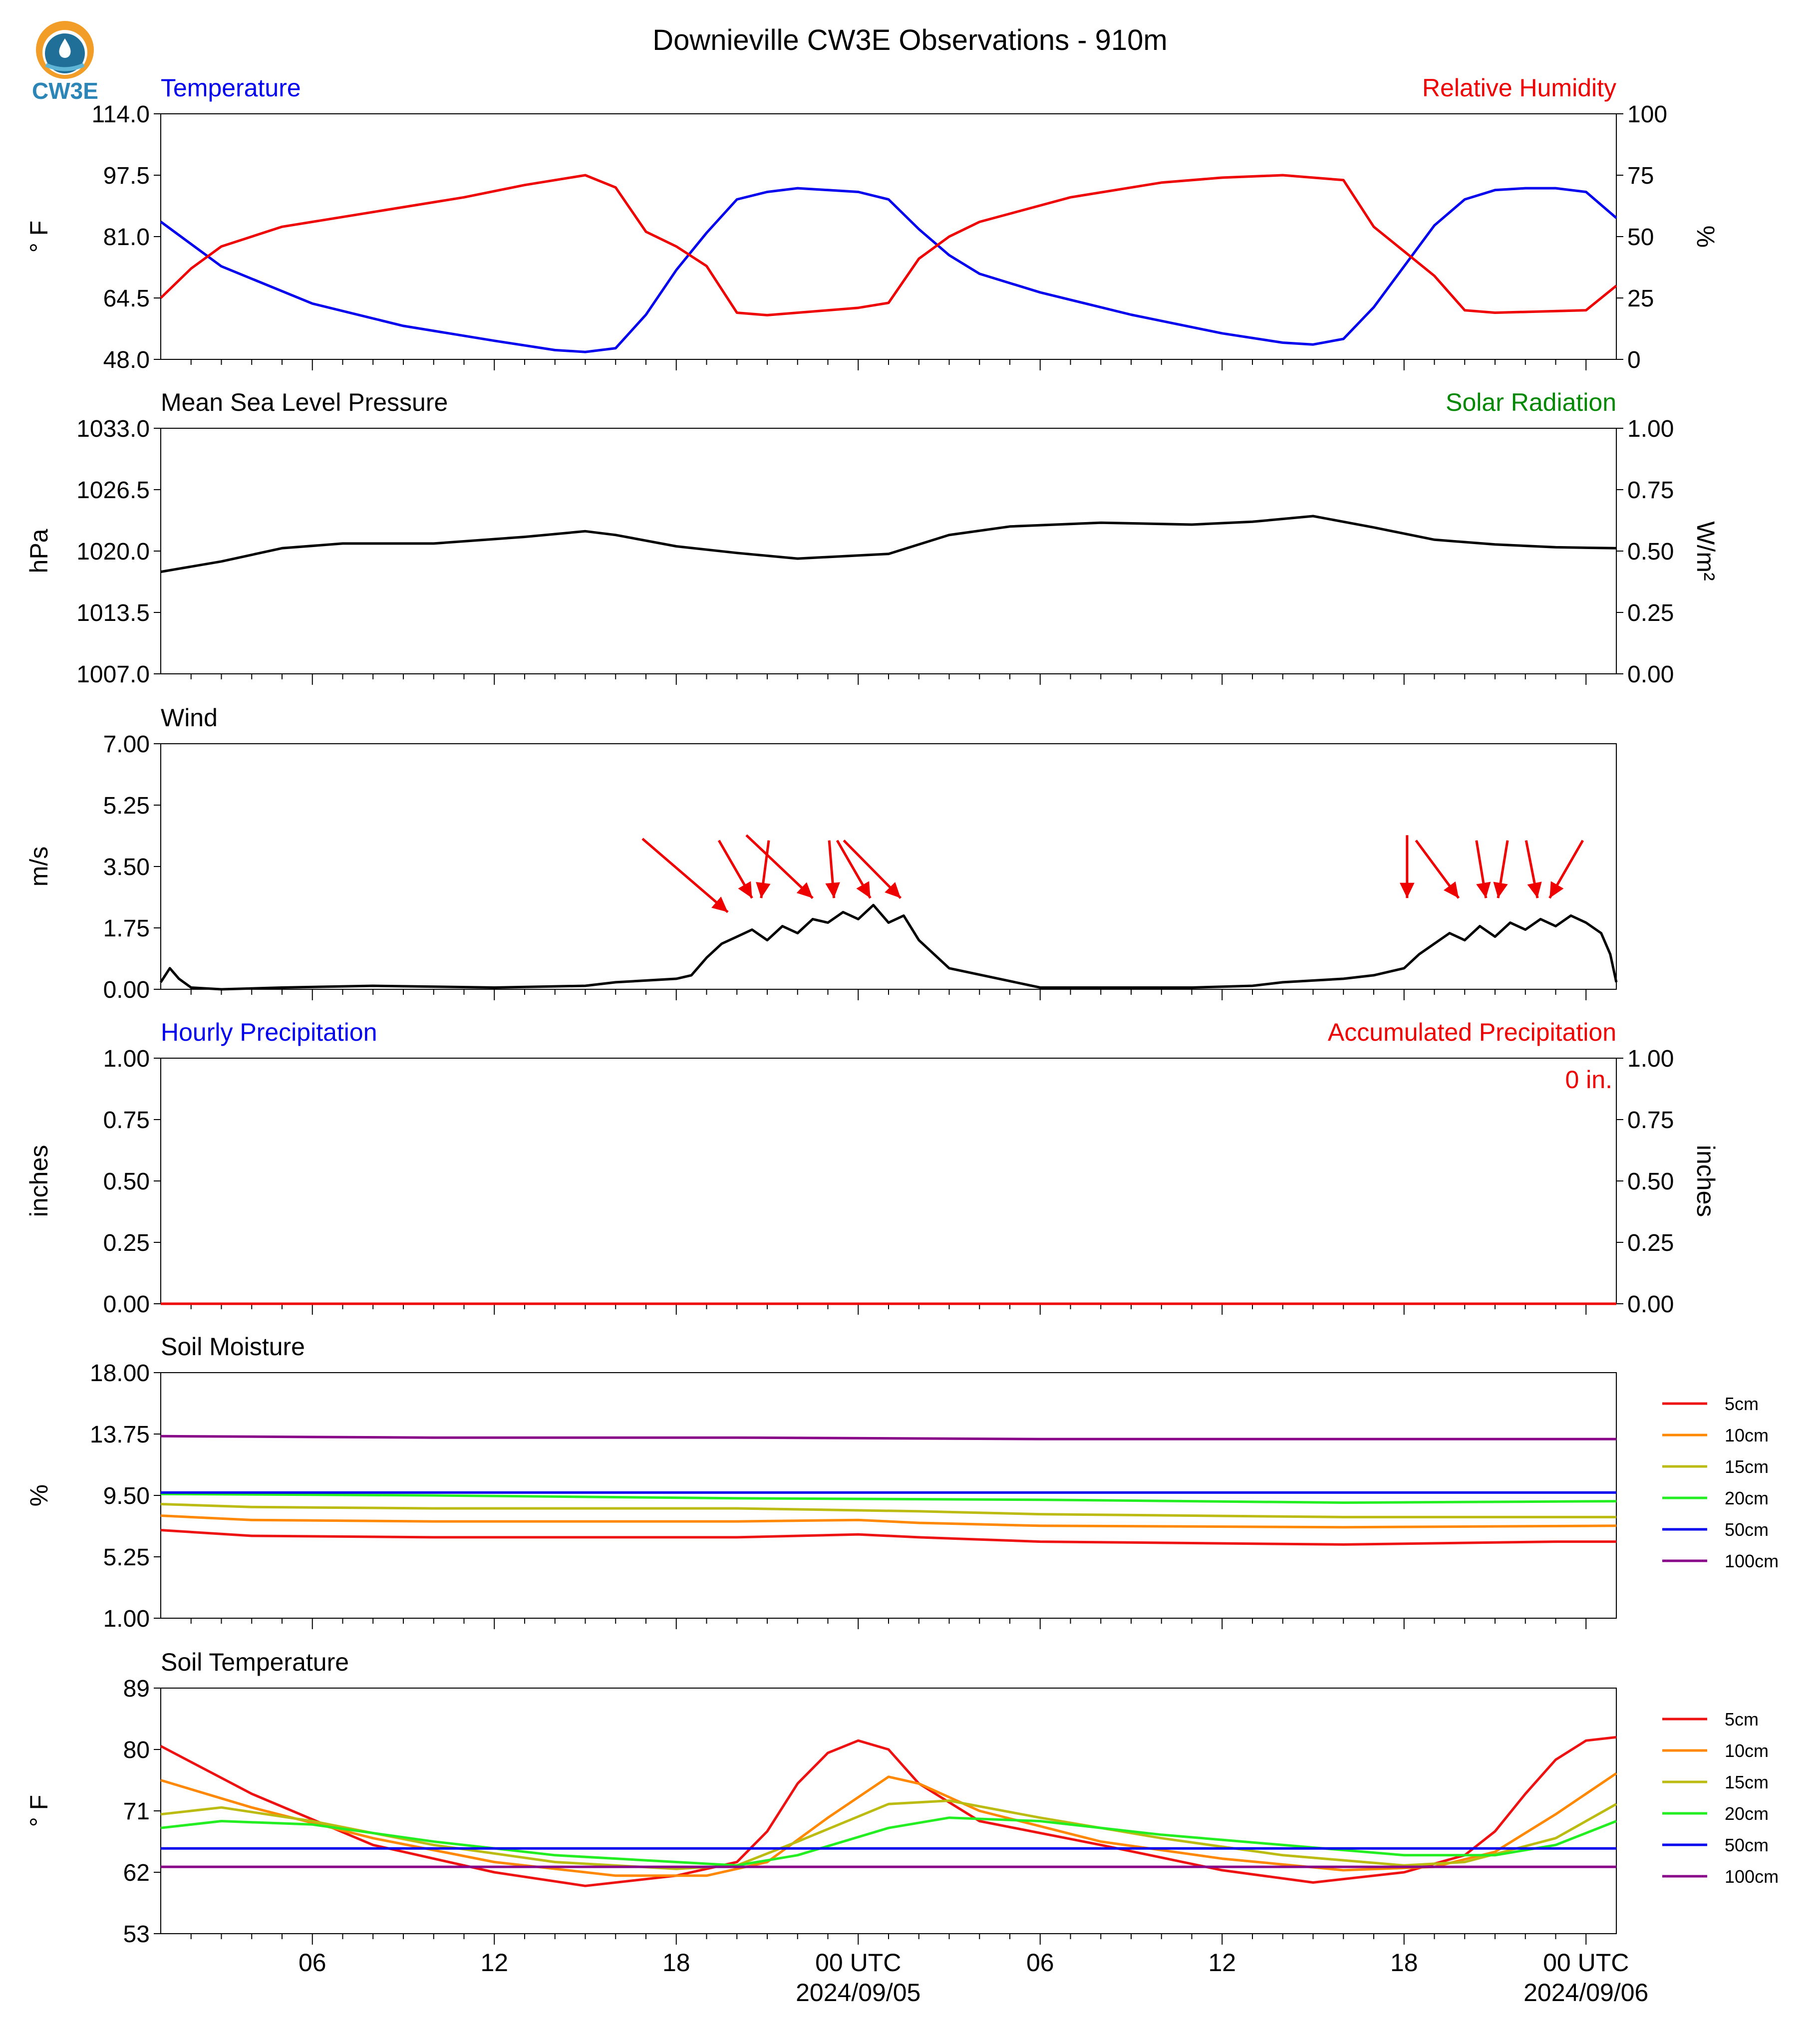  Describe the element at coordinates (189, 718) in the screenshot. I see `panel-title: Wind` at that location.